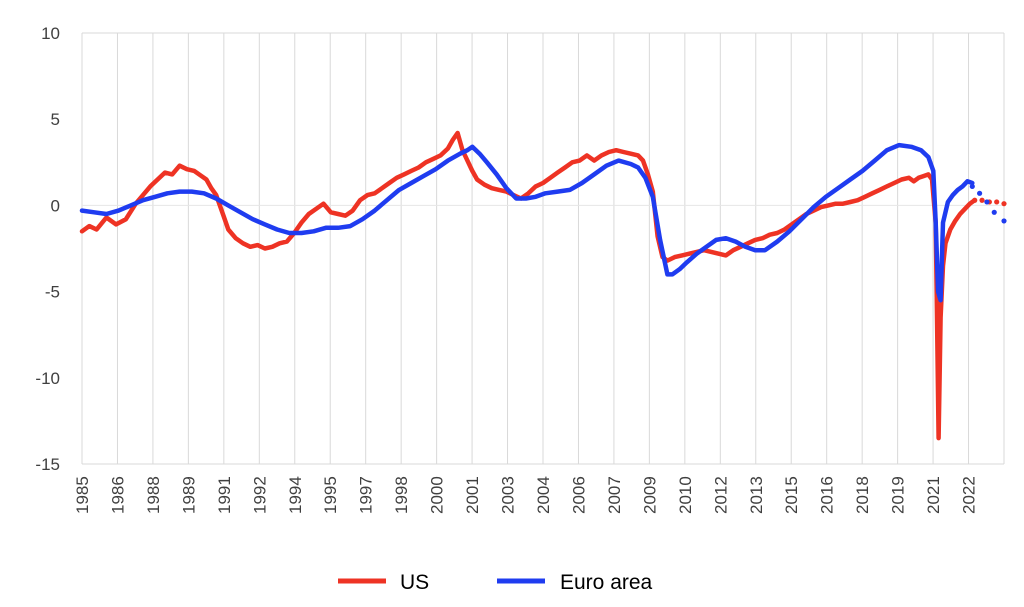 This screenshot has width=1024, height=607. What do you see at coordinates (827, 495) in the screenshot?
I see `x-tick-label: 2016` at bounding box center [827, 495].